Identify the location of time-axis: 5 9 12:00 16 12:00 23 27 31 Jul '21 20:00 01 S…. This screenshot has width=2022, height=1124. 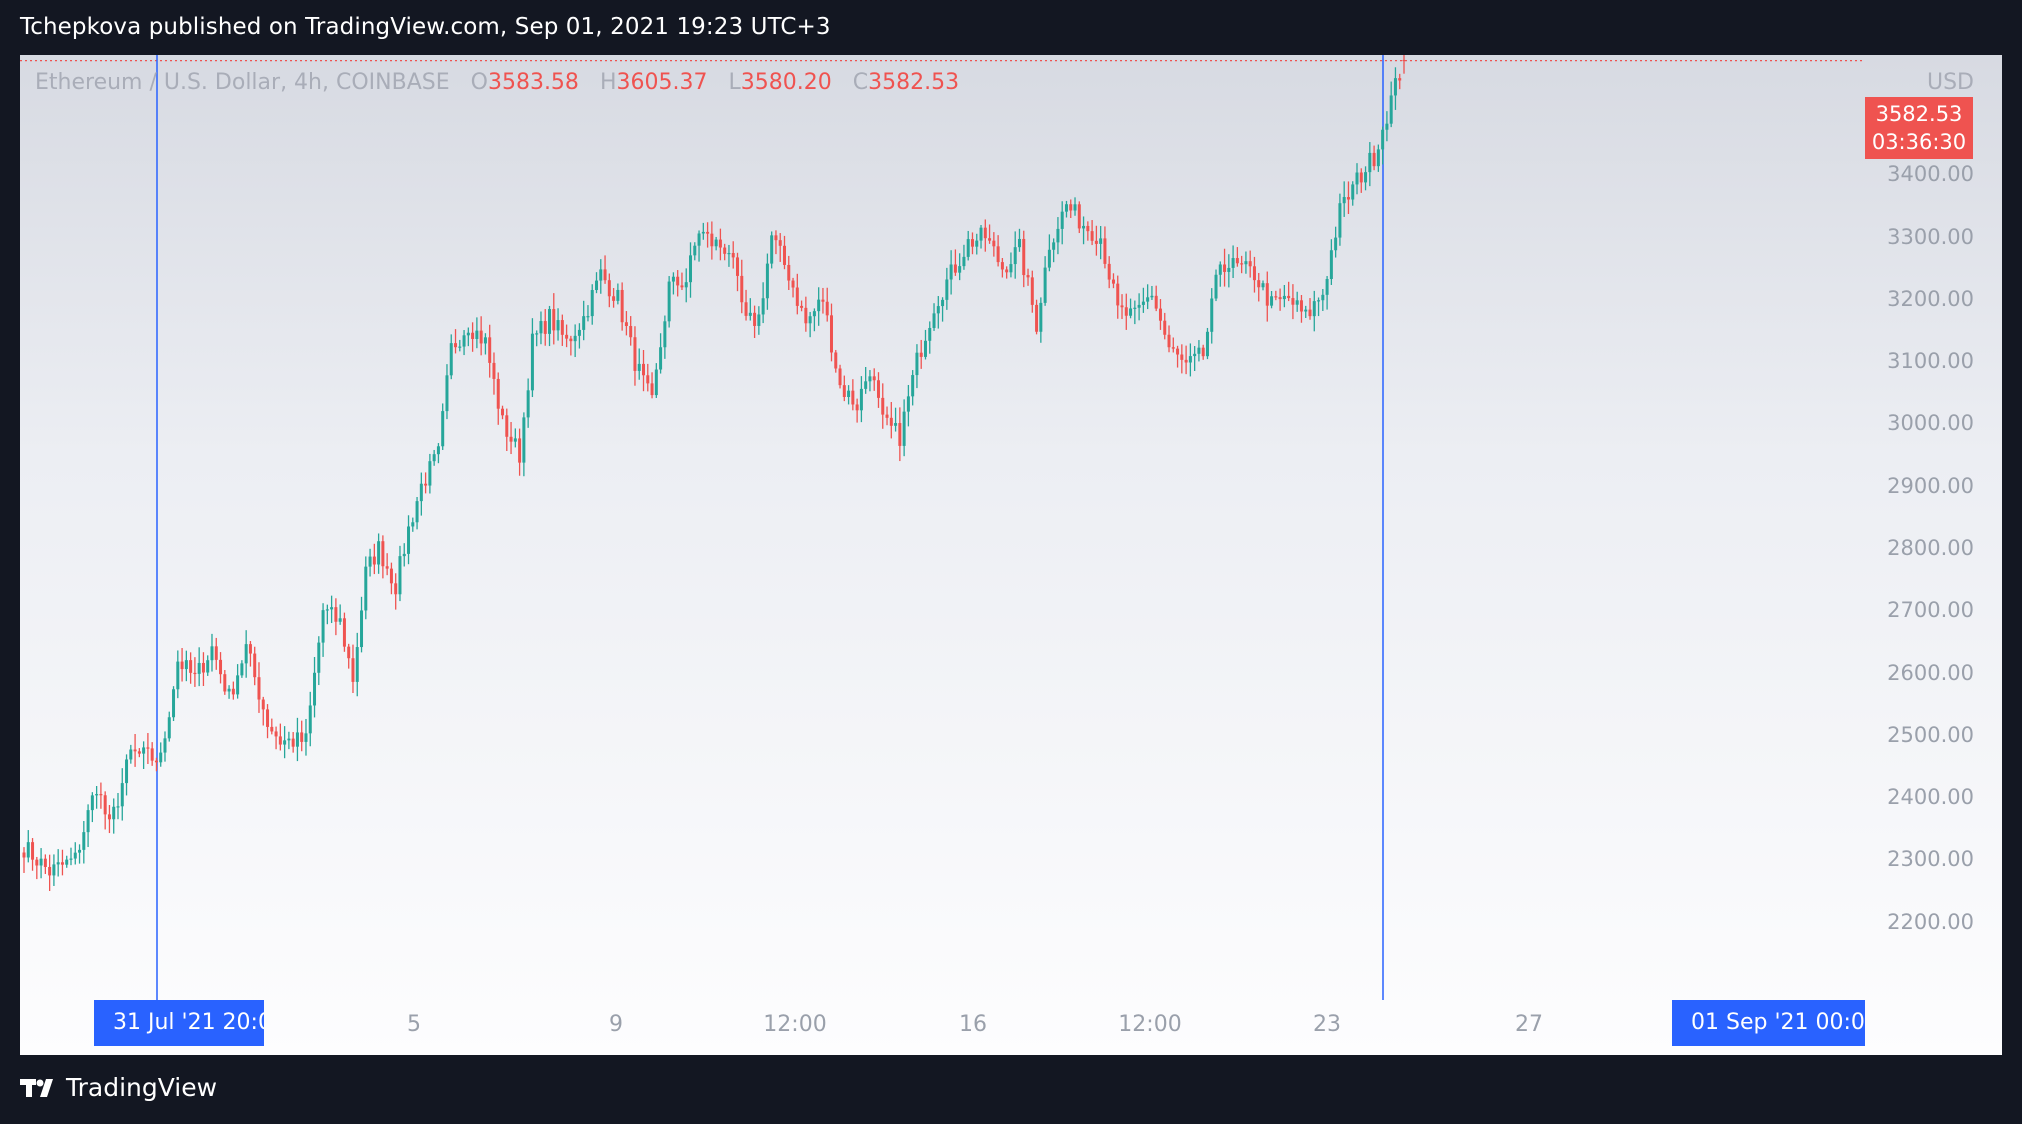
(942, 1027).